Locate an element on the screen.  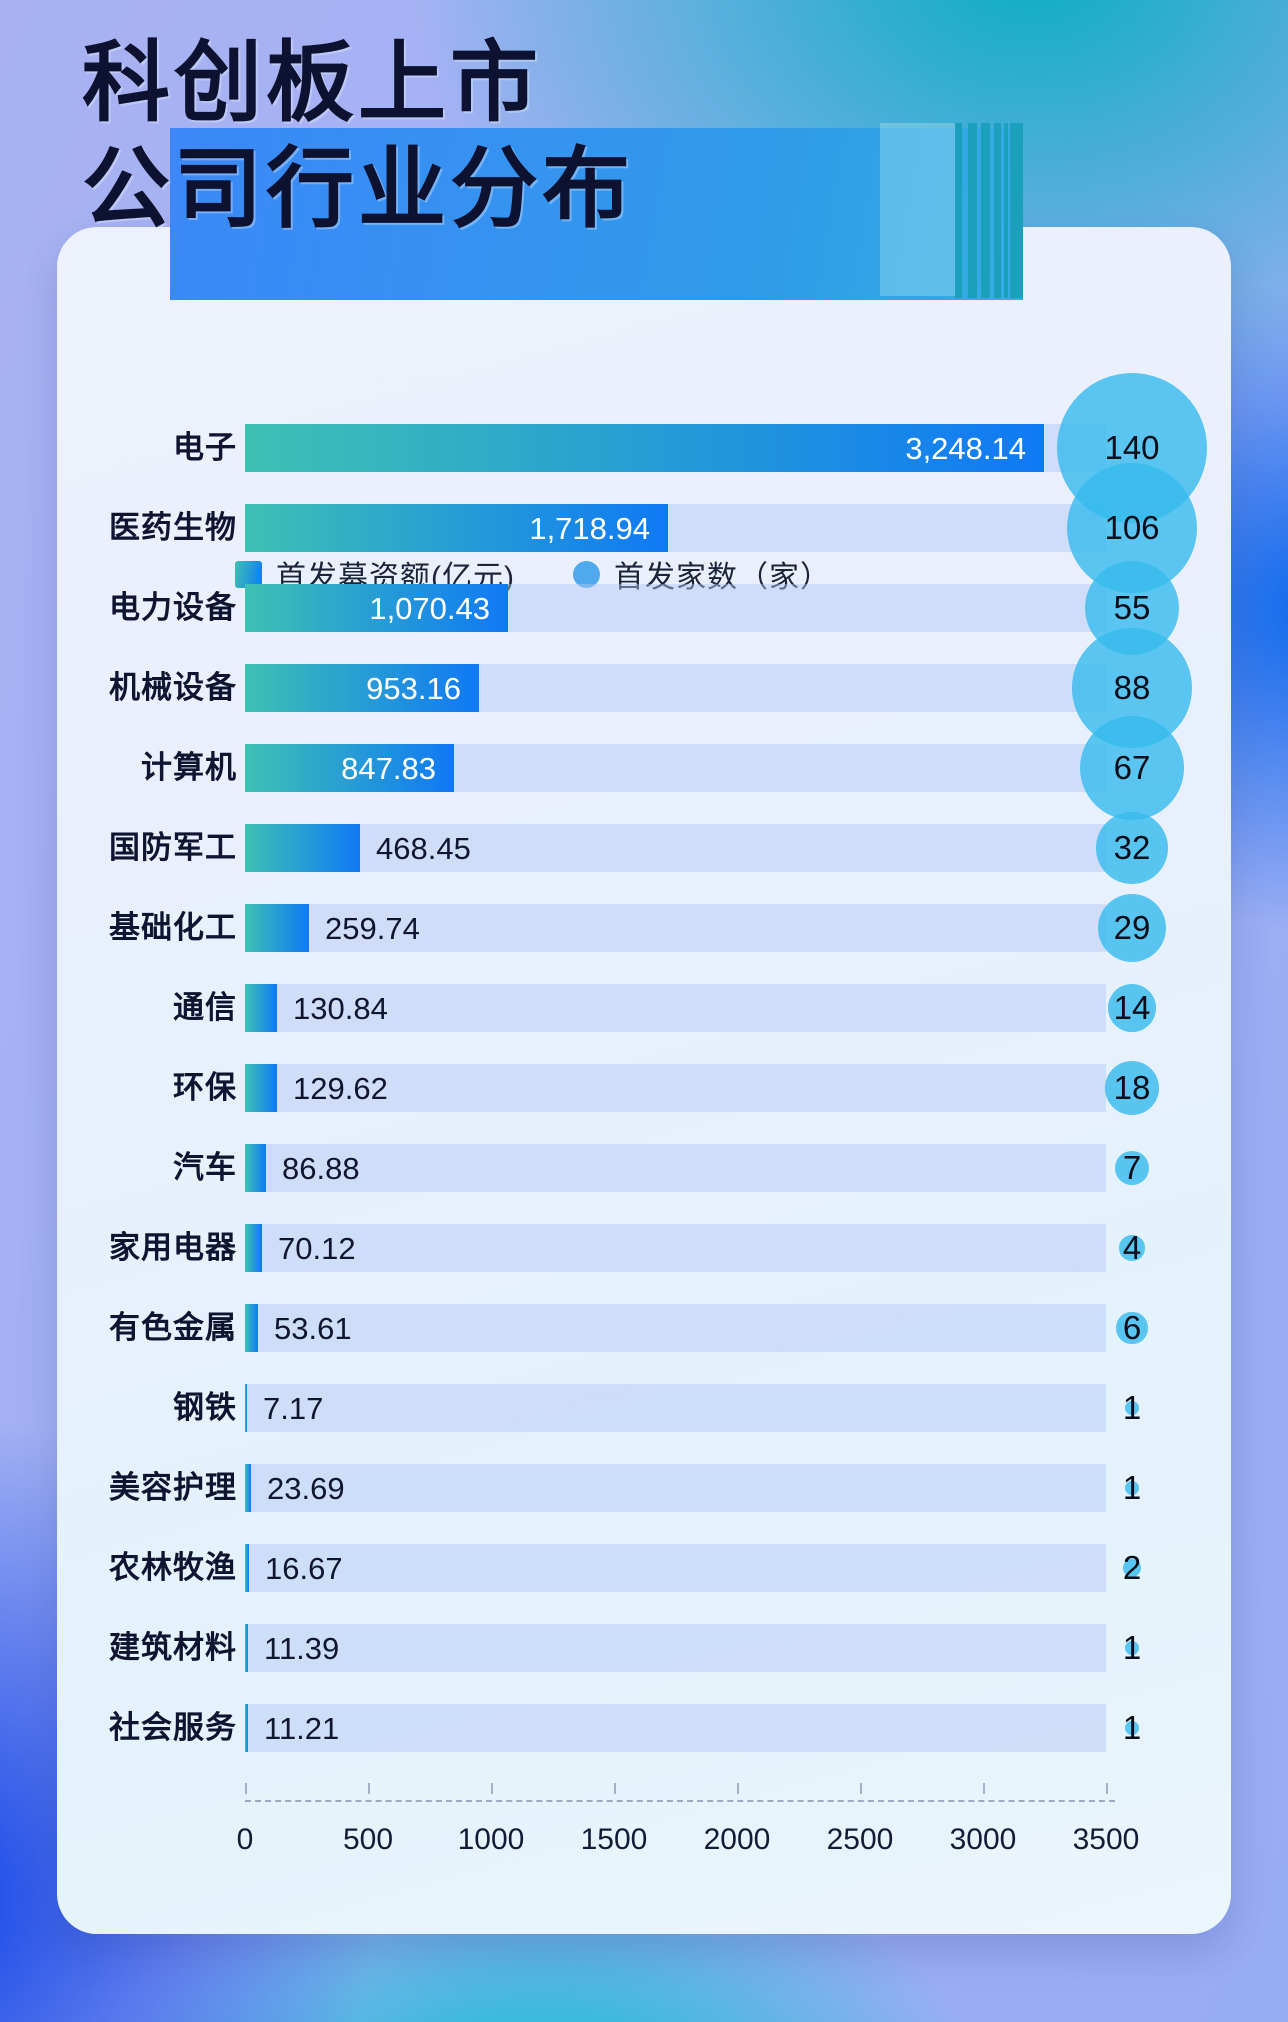
count-value: 140 is located at coordinates (1132, 447).